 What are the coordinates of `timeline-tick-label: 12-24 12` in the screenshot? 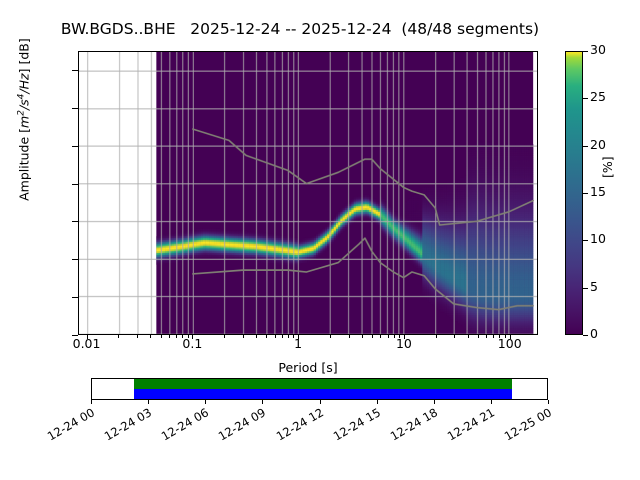 It's located at (299, 424).